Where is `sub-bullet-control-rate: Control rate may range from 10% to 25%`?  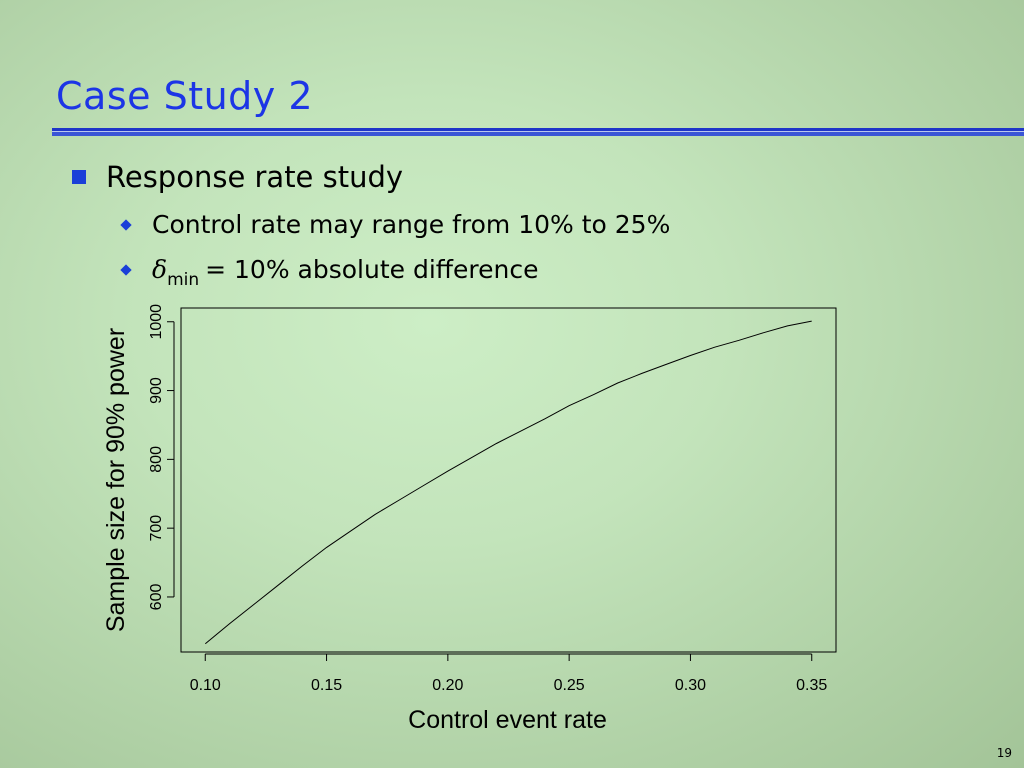
sub-bullet-control-rate: Control rate may range from 10% to 25% is located at coordinates (395, 224).